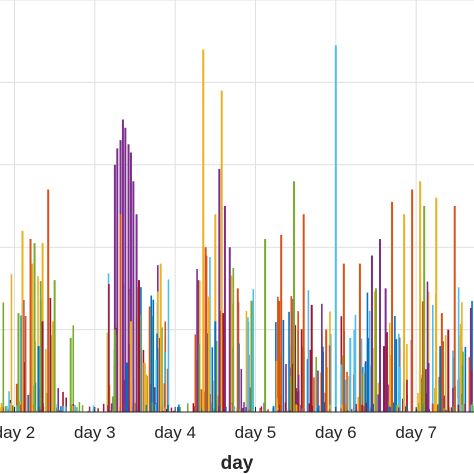 The image size is (474, 474). Describe the element at coordinates (95, 432) in the screenshot. I see `x-tick-label: day 3` at that location.